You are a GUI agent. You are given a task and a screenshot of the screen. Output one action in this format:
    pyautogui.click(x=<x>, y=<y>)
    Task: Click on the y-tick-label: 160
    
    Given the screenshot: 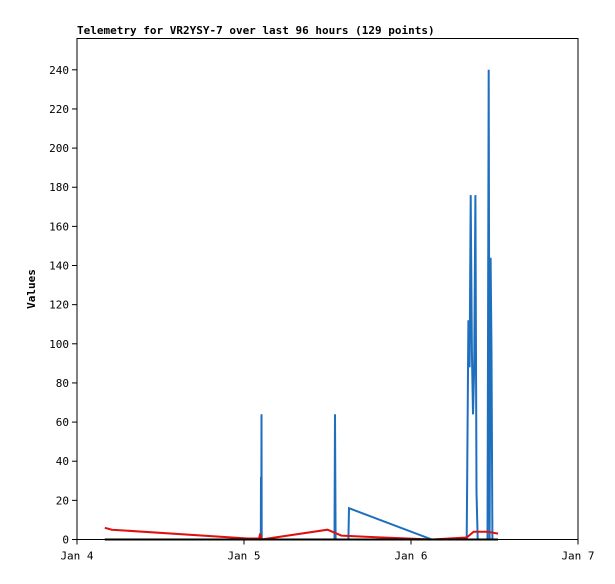 What is the action you would take?
    pyautogui.click(x=59, y=226)
    